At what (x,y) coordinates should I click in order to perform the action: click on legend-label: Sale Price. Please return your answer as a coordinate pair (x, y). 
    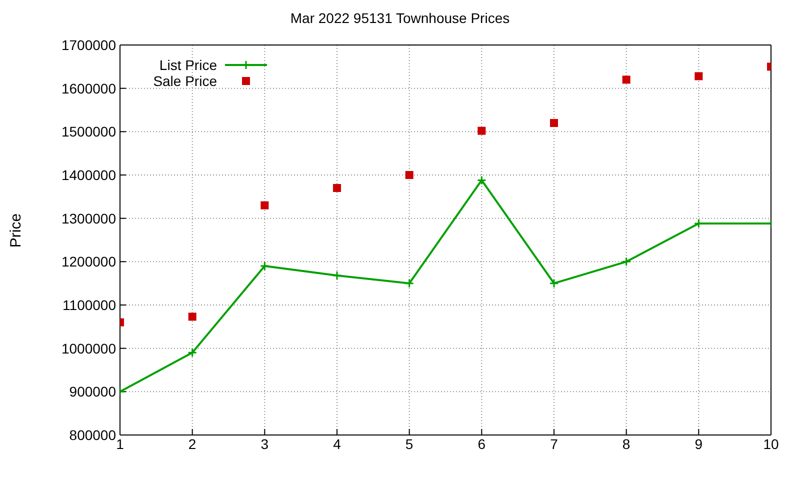
    Looking at the image, I should click on (185, 81).